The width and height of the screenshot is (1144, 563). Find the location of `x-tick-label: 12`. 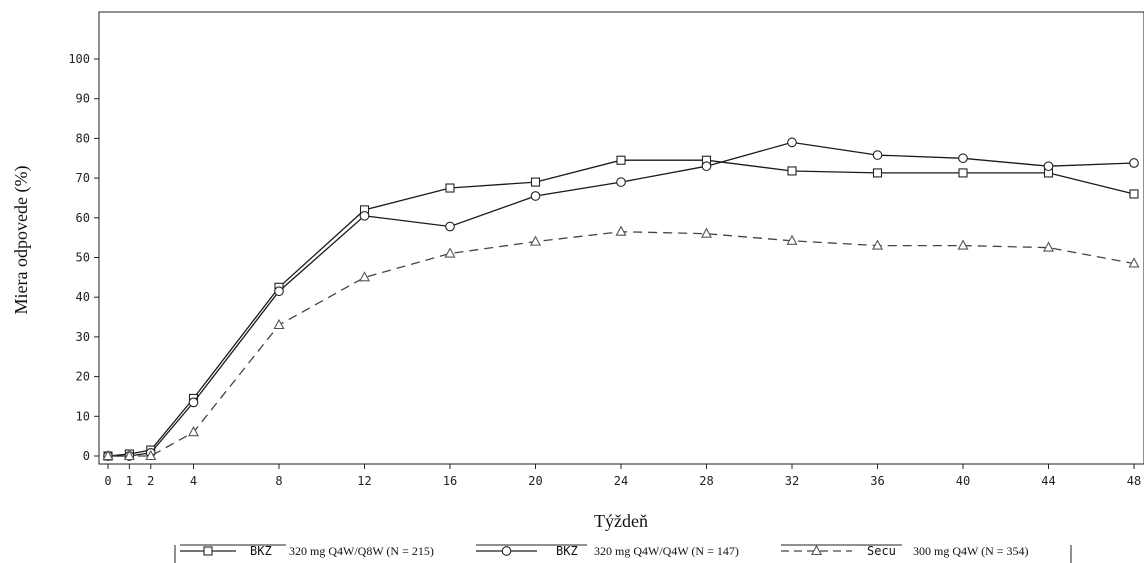

x-tick-label: 12 is located at coordinates (364, 481).